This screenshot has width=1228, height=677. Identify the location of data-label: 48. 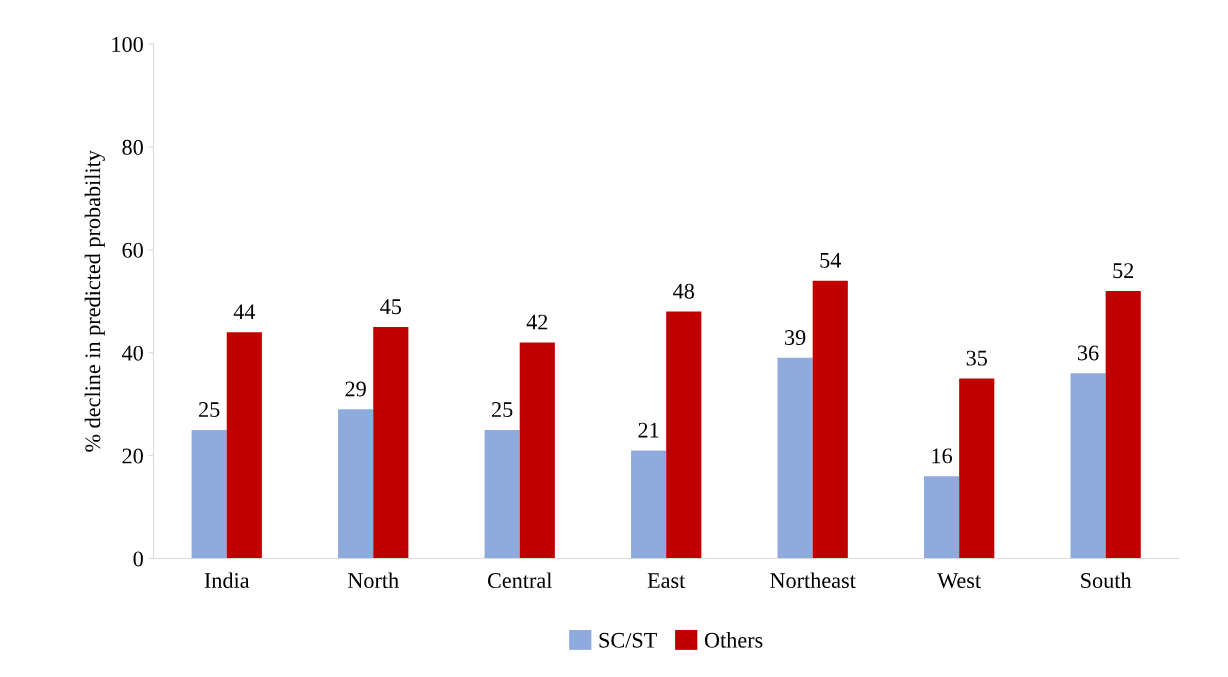
(684, 291).